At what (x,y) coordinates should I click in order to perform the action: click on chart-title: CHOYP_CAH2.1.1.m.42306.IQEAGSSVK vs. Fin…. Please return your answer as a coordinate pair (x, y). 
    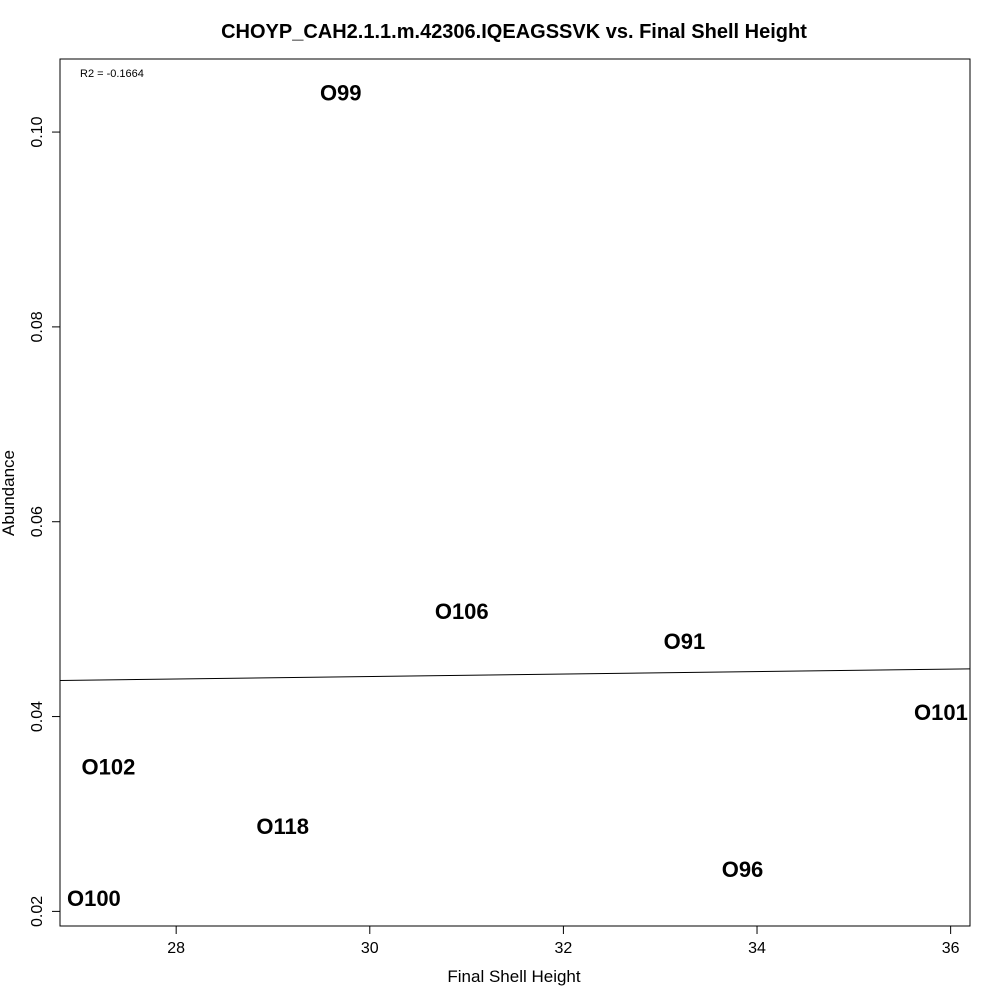
    Looking at the image, I should click on (514, 32).